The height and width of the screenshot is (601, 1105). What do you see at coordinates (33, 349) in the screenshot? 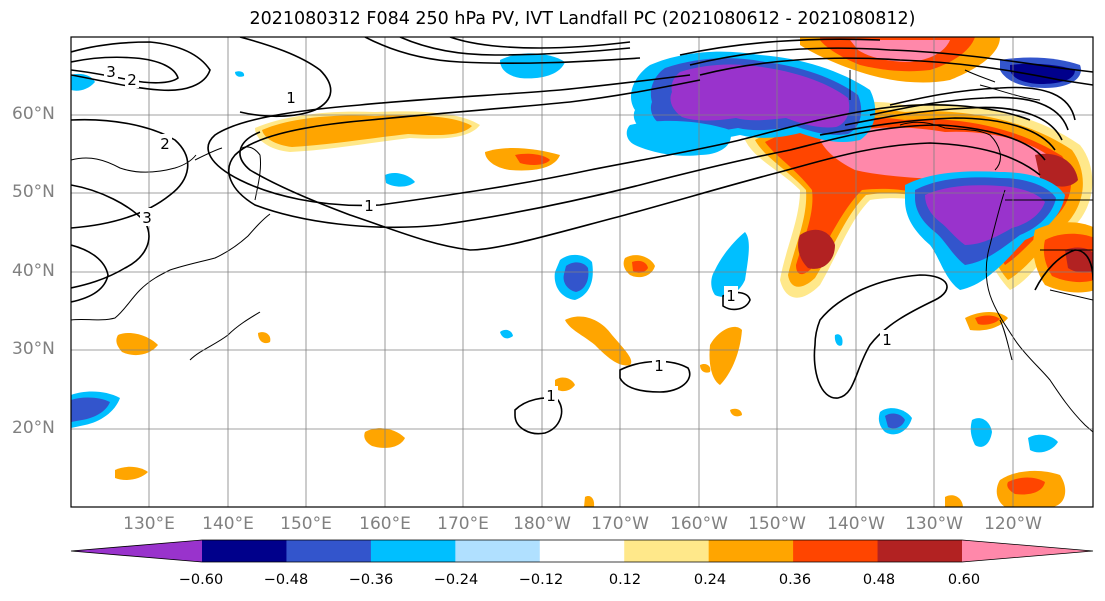
I see `lat-label: 30°N` at bounding box center [33, 349].